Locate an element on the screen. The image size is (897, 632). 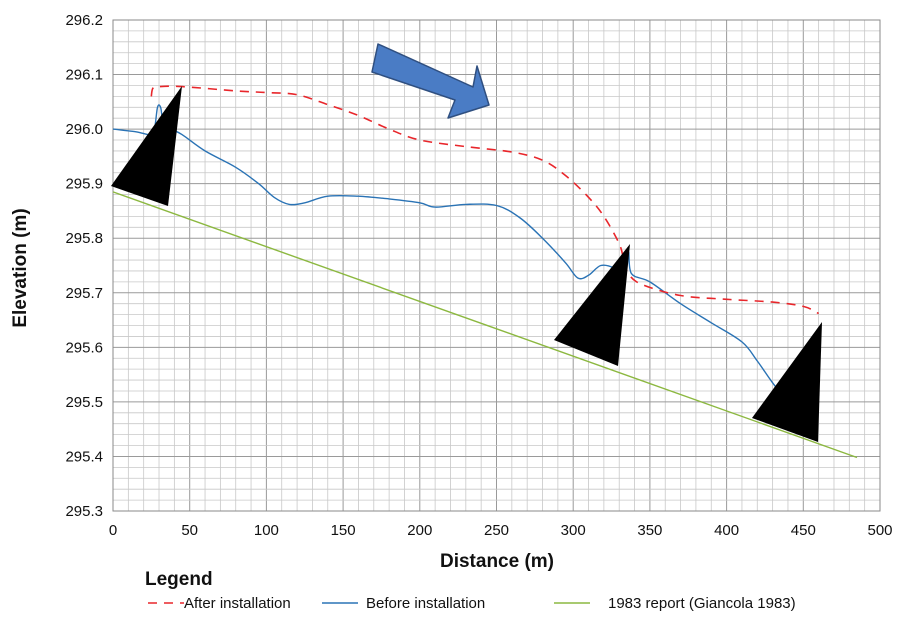
x-tick-label: 300 is located at coordinates (573, 530).